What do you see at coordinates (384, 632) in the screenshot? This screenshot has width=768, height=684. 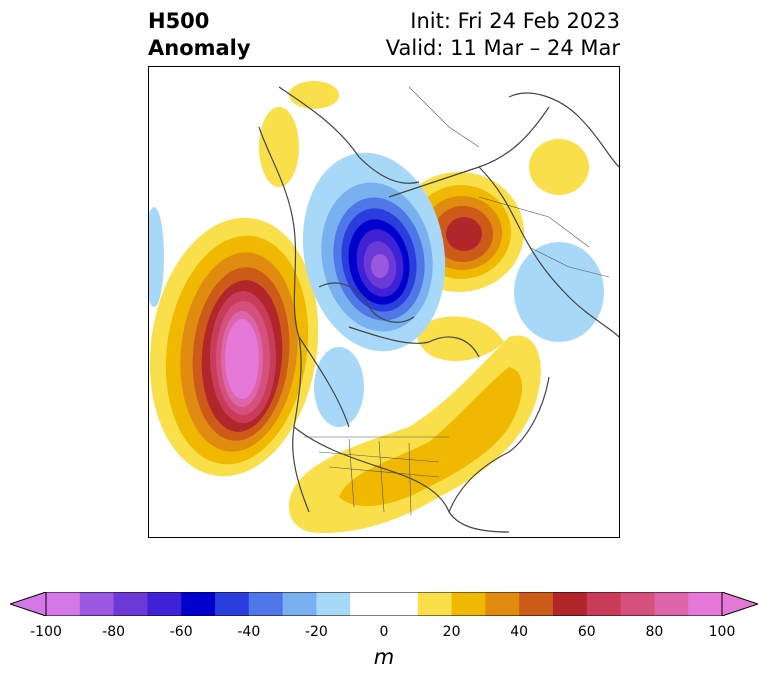 I see `colorbar-tick-label: 0` at bounding box center [384, 632].